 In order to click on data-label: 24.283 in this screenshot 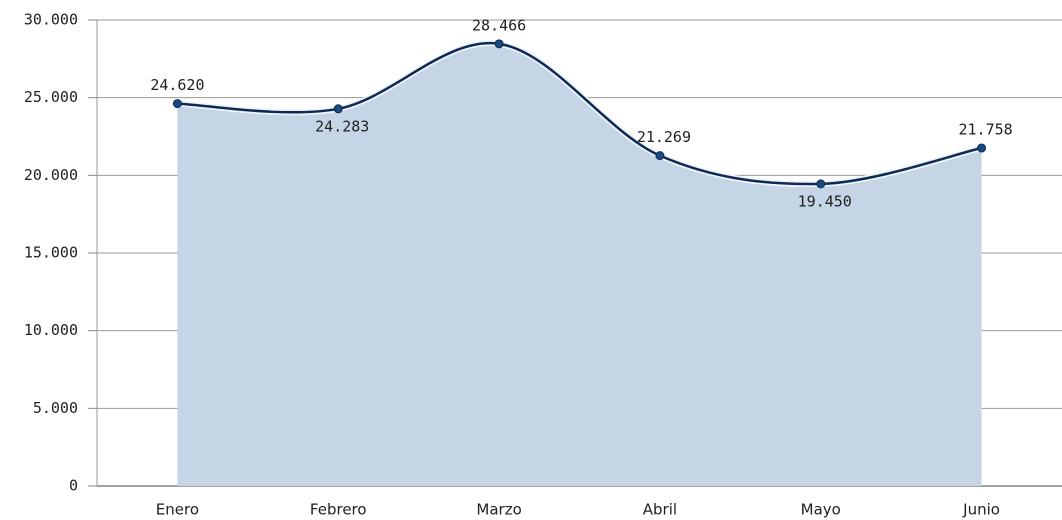, I will do `click(342, 126)`.